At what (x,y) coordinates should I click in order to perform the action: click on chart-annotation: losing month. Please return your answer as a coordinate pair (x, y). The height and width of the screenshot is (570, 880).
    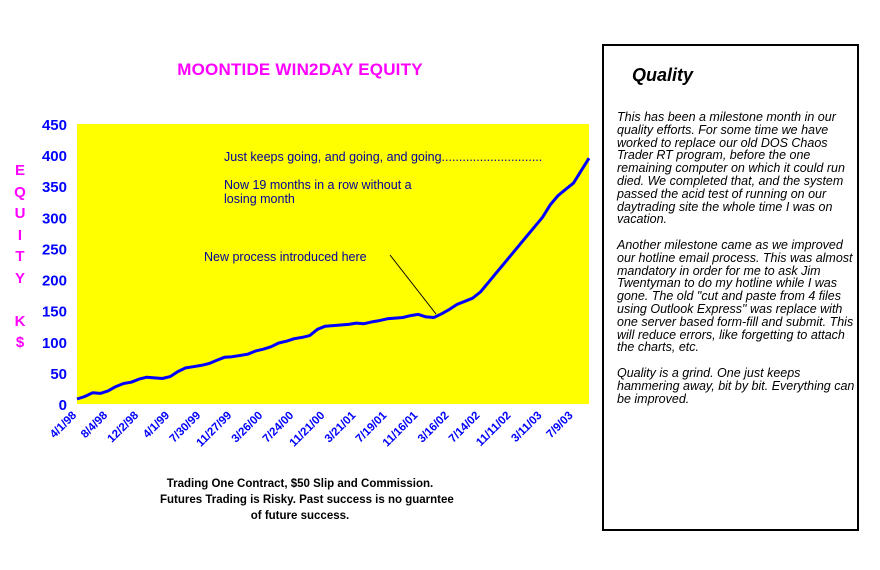
    Looking at the image, I should click on (259, 199).